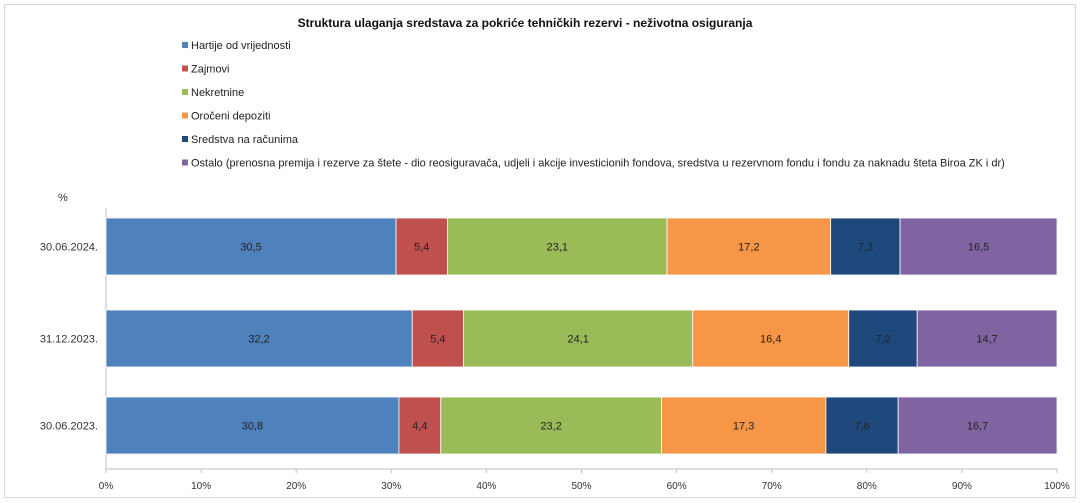 Image resolution: width=1081 pixels, height=503 pixels. I want to click on x-tick-label-3: 30%, so click(391, 486).